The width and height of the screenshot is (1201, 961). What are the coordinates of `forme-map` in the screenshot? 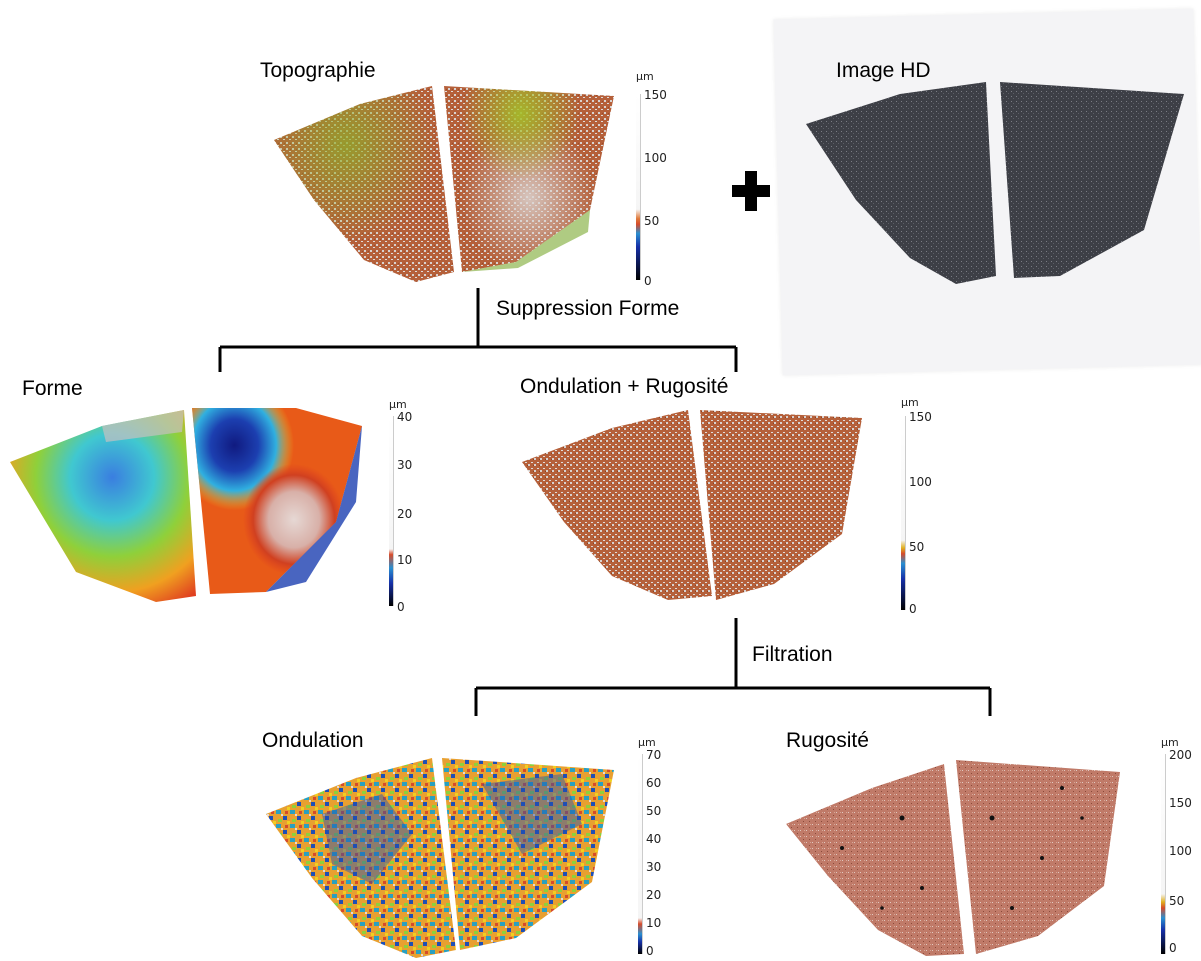 It's located at (187, 502).